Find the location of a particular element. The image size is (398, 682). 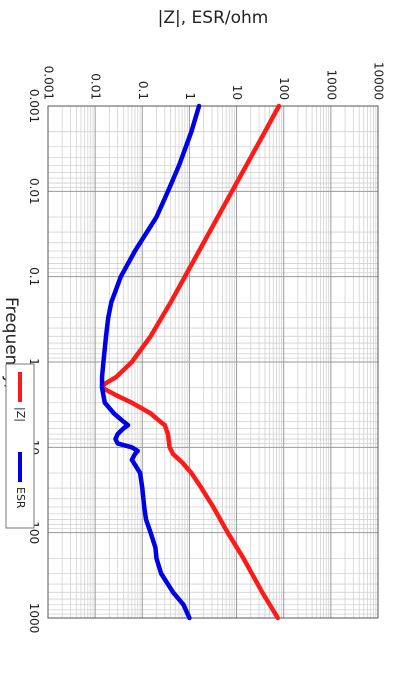

x-tick-label: 1000 is located at coordinates (34, 618).